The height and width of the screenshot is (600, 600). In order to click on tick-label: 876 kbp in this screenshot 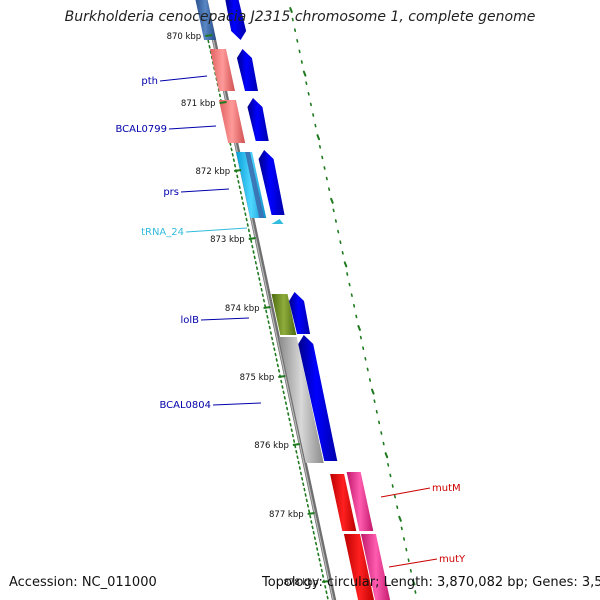, I will do `click(271, 446)`.